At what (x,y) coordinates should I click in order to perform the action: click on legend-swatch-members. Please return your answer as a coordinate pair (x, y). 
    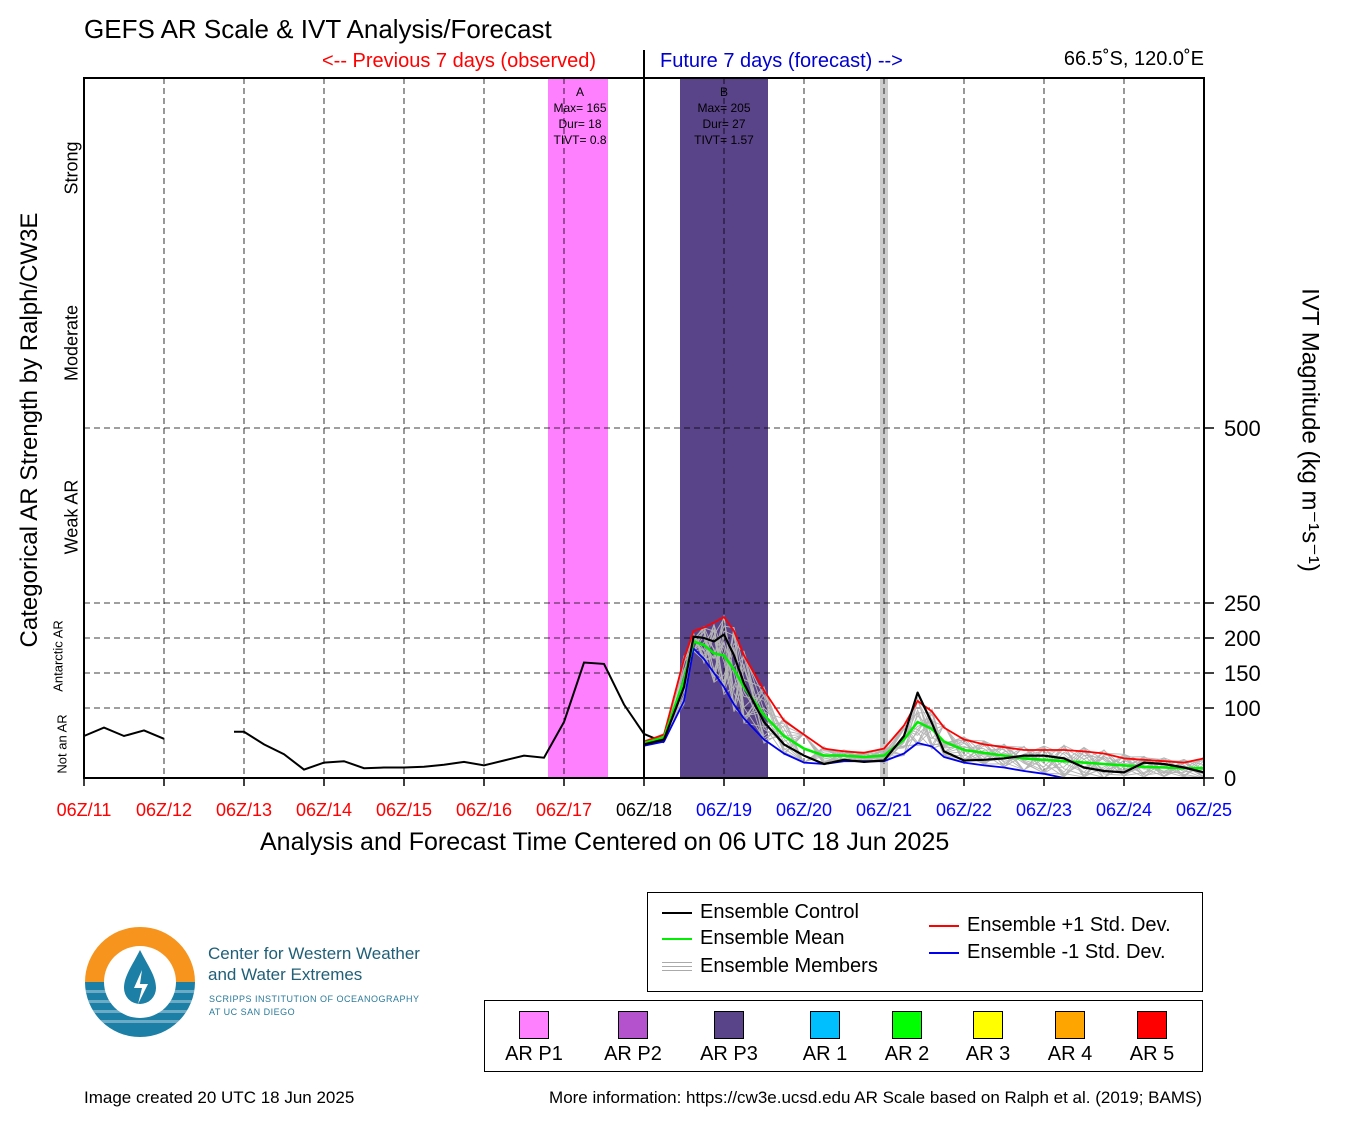
    Looking at the image, I should click on (677, 966).